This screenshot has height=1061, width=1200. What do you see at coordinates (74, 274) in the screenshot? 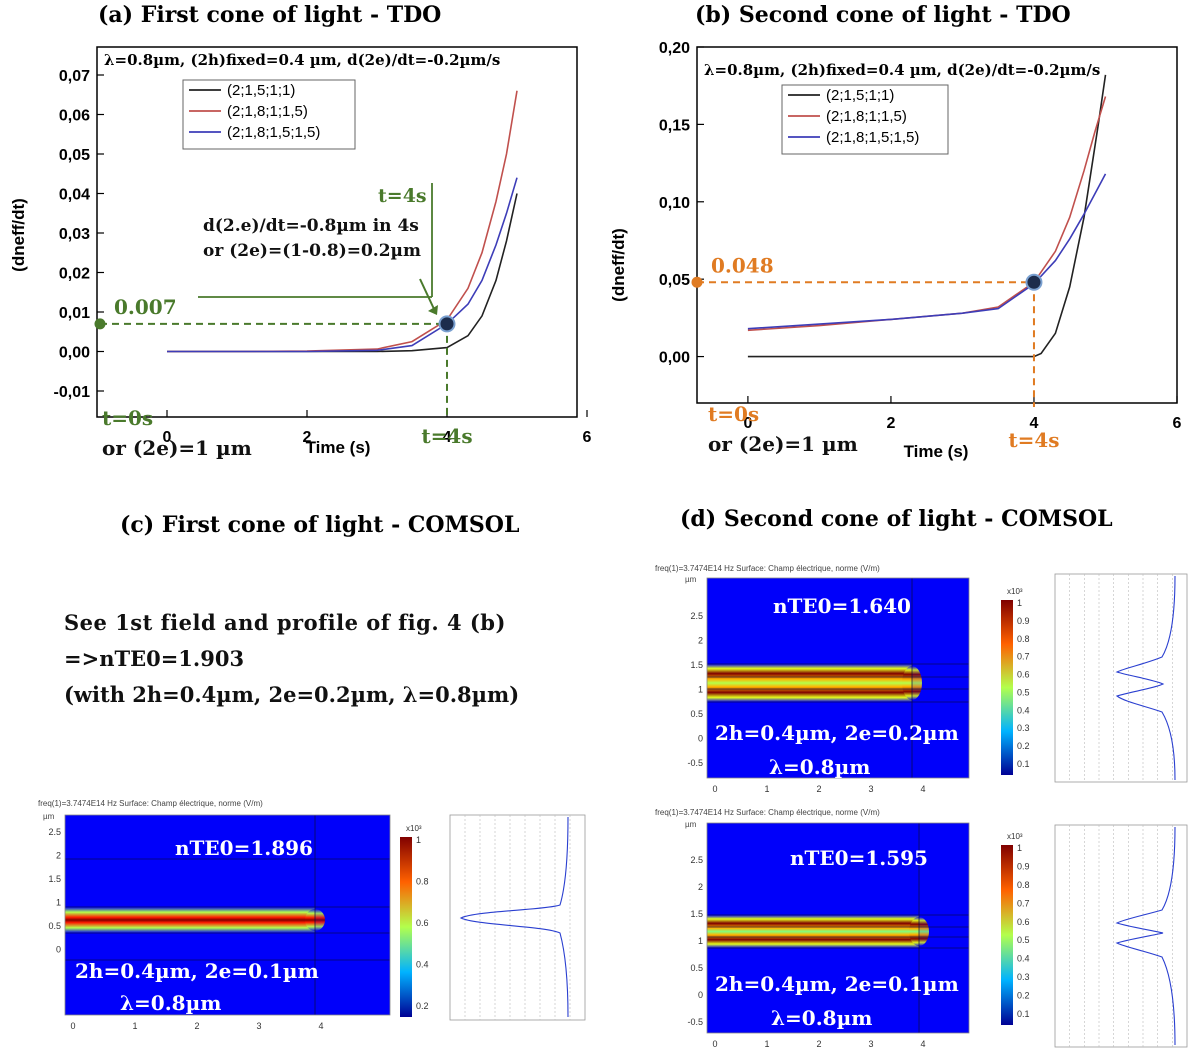
I see `y-tick-label: 0,02` at bounding box center [74, 274].